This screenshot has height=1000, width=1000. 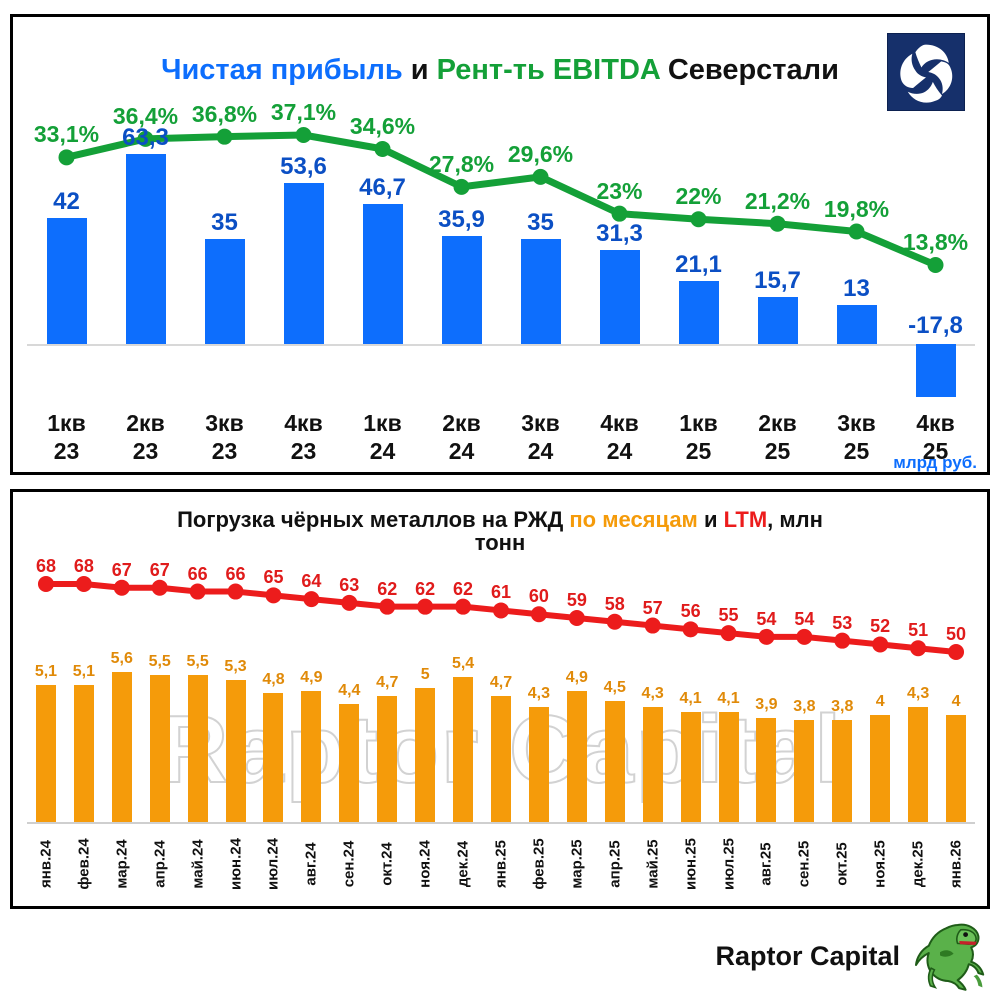 I want to click on chart2-baseline, so click(x=501, y=823).